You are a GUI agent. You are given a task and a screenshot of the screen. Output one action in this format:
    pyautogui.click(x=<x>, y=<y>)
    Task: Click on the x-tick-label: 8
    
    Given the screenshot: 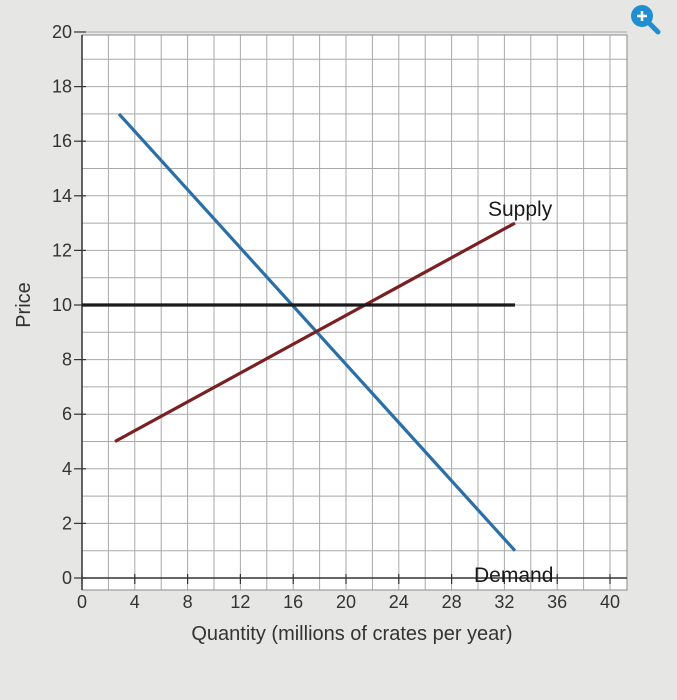 What is the action you would take?
    pyautogui.click(x=188, y=602)
    